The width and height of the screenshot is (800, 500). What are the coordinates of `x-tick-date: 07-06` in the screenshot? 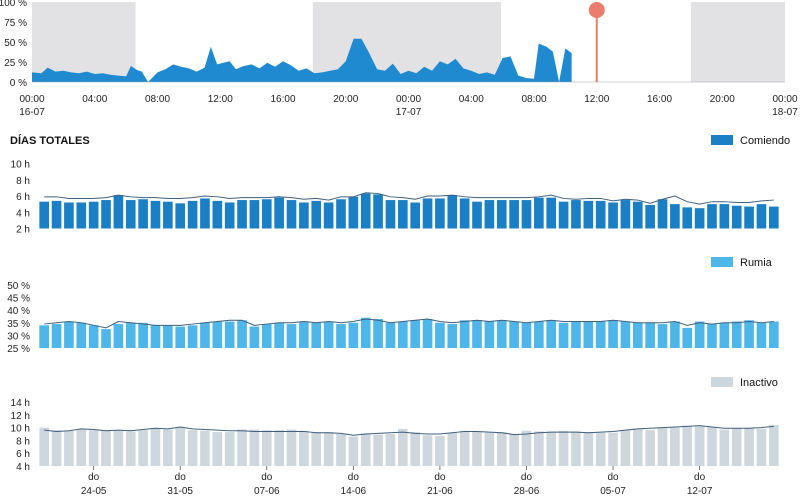 It's located at (267, 491).